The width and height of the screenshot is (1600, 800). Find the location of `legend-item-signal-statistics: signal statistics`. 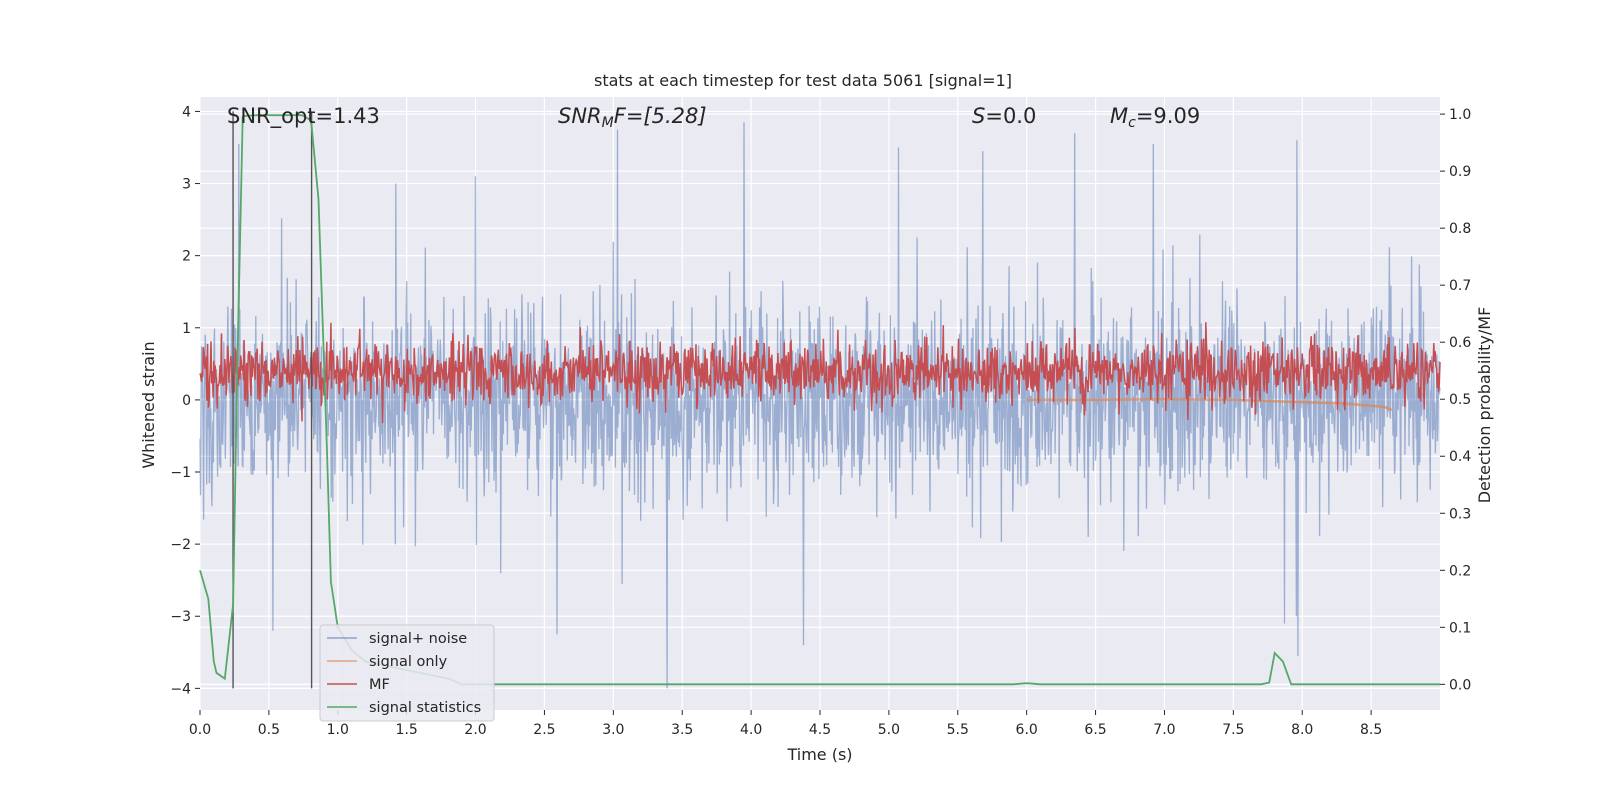

legend-item-signal-statistics: signal statistics is located at coordinates (404, 708).